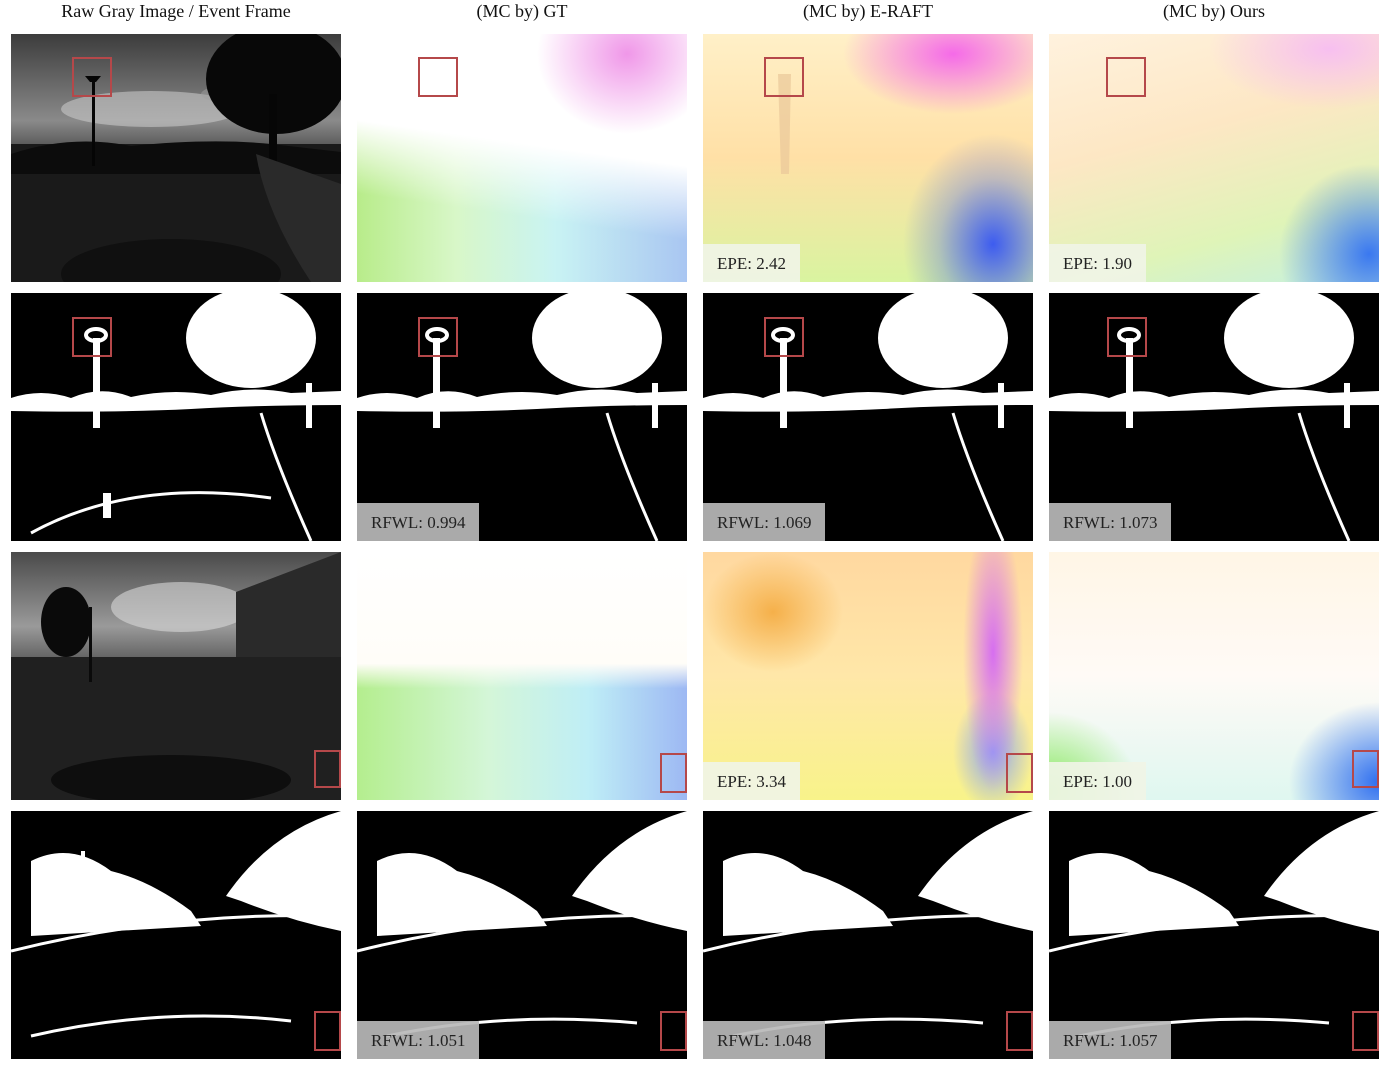  What do you see at coordinates (1214, 676) in the screenshot?
I see `scene2-ours-flow: EPE: 1.00` at bounding box center [1214, 676].